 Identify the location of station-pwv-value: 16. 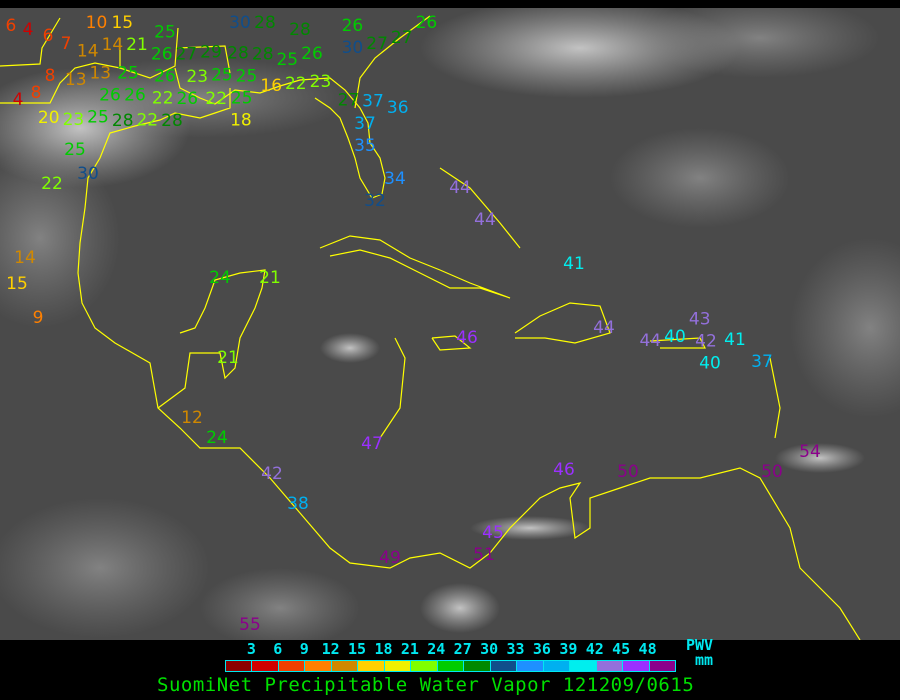
(271, 86).